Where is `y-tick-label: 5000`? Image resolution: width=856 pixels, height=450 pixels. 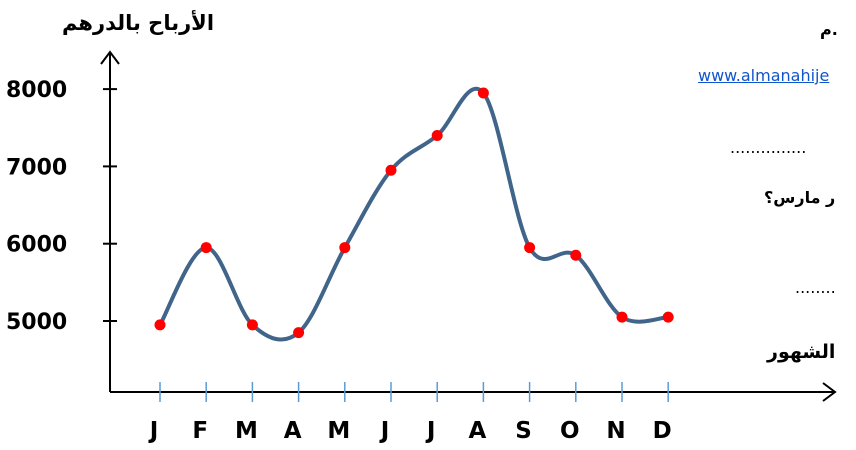 y-tick-label: 5000 is located at coordinates (36, 322).